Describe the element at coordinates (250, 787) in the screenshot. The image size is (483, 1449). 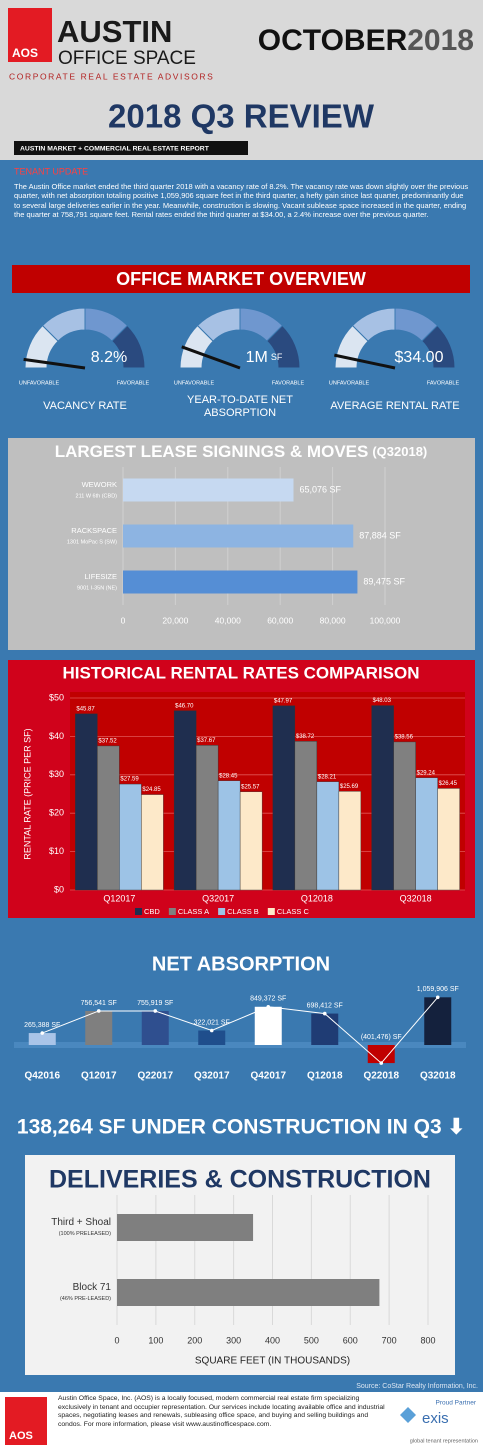
I see `value-label: $25.57` at that location.